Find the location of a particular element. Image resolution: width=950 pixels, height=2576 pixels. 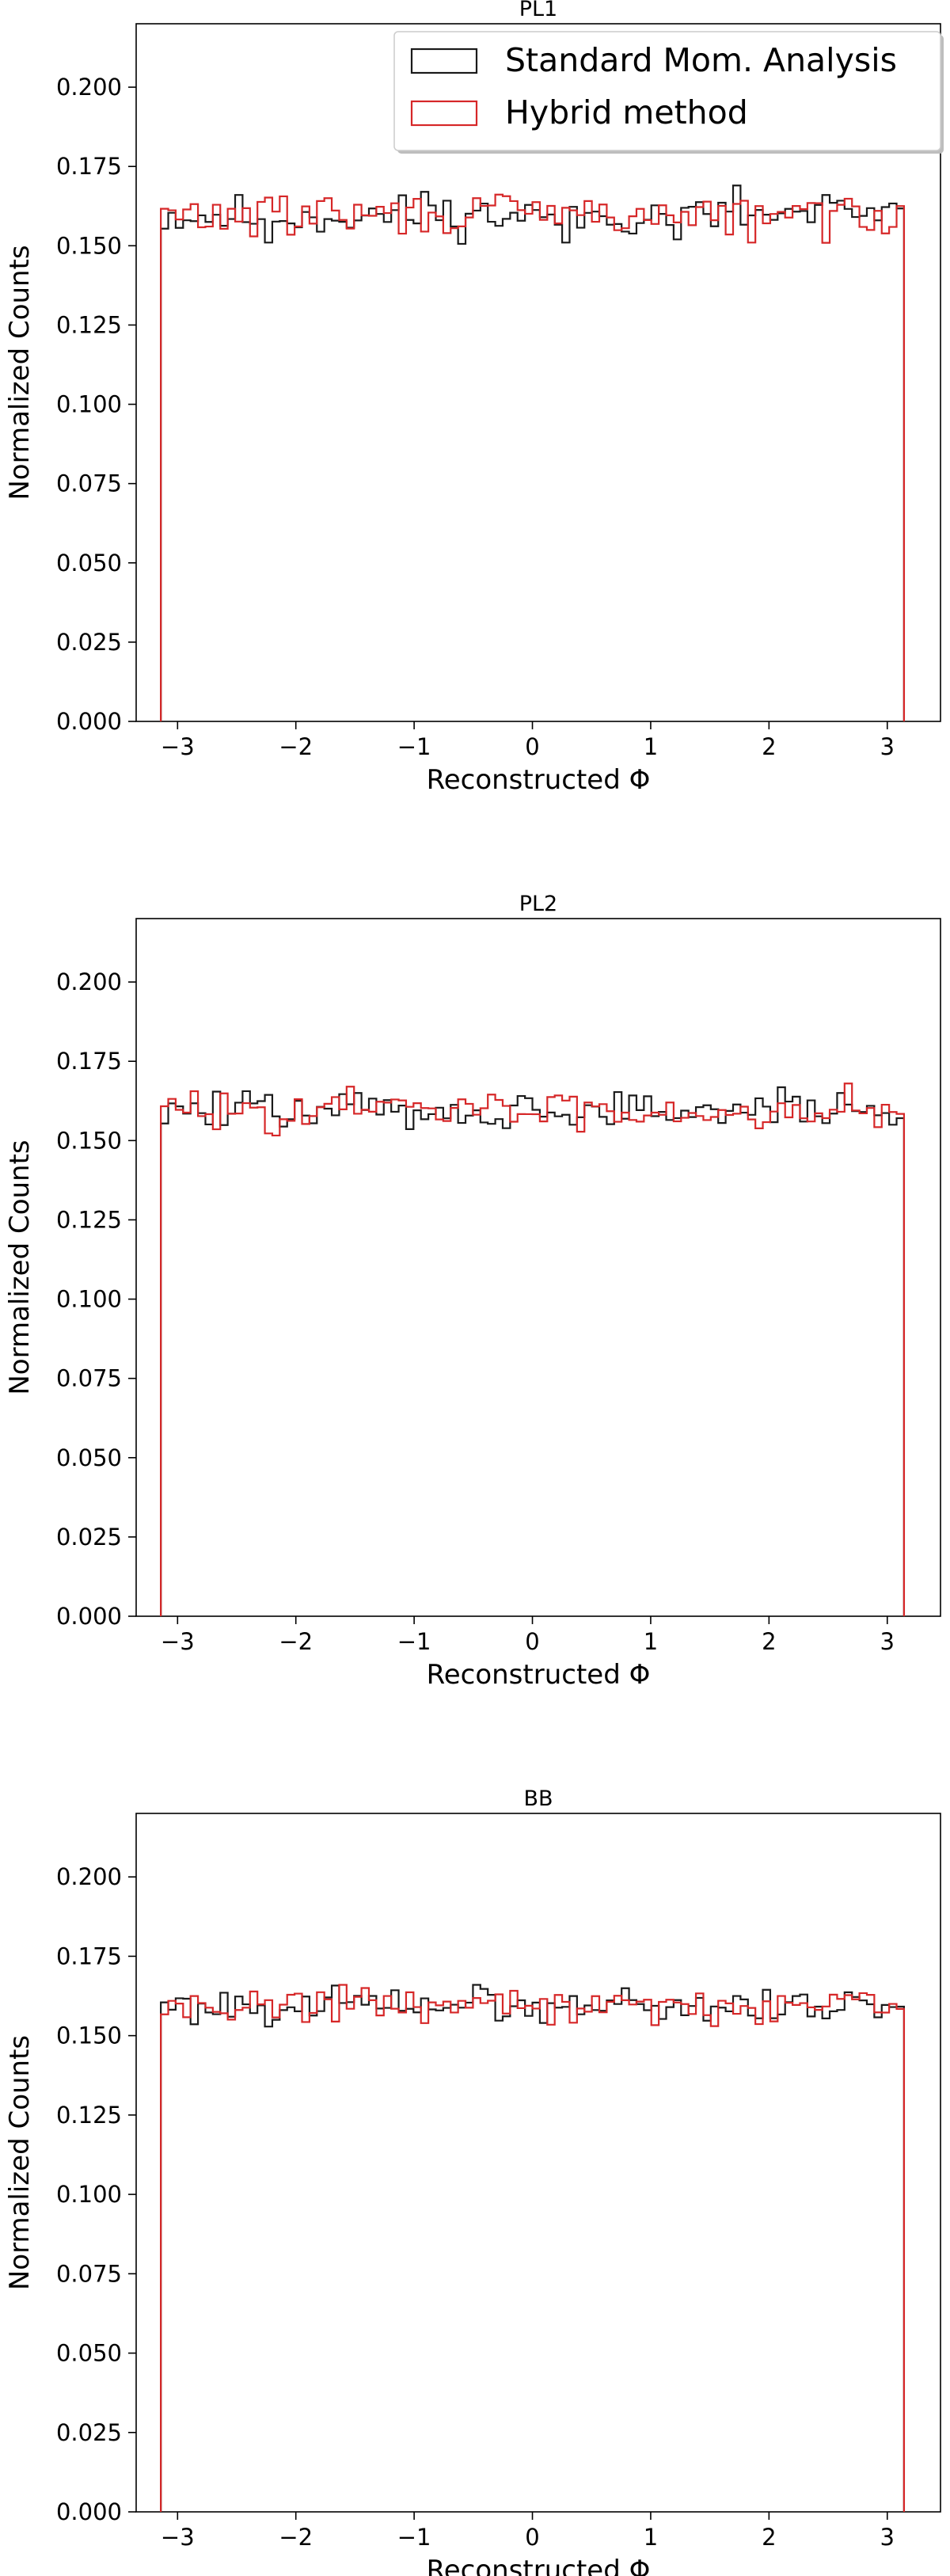

chart-title: PL1 is located at coordinates (538, 10).